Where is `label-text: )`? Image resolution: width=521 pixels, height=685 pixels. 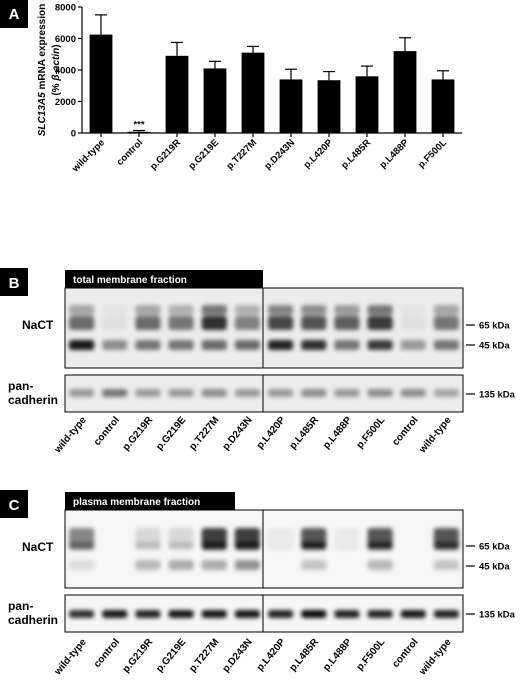
label-text: ) is located at coordinates (56, 45).